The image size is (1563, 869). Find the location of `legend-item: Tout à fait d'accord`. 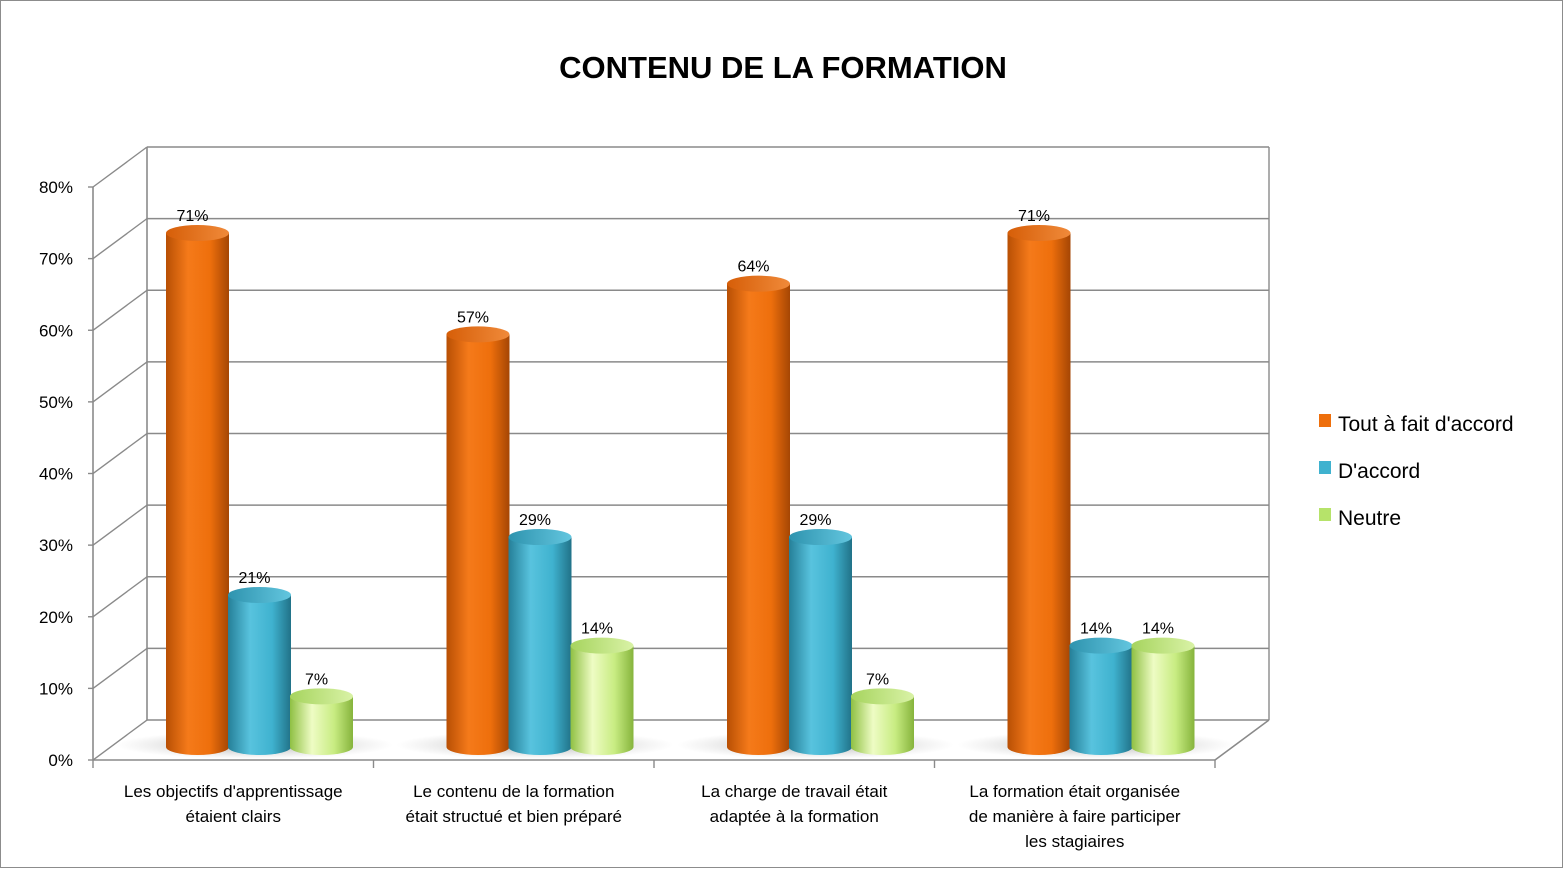

legend-item: Tout à fait d'accord is located at coordinates (1416, 424).